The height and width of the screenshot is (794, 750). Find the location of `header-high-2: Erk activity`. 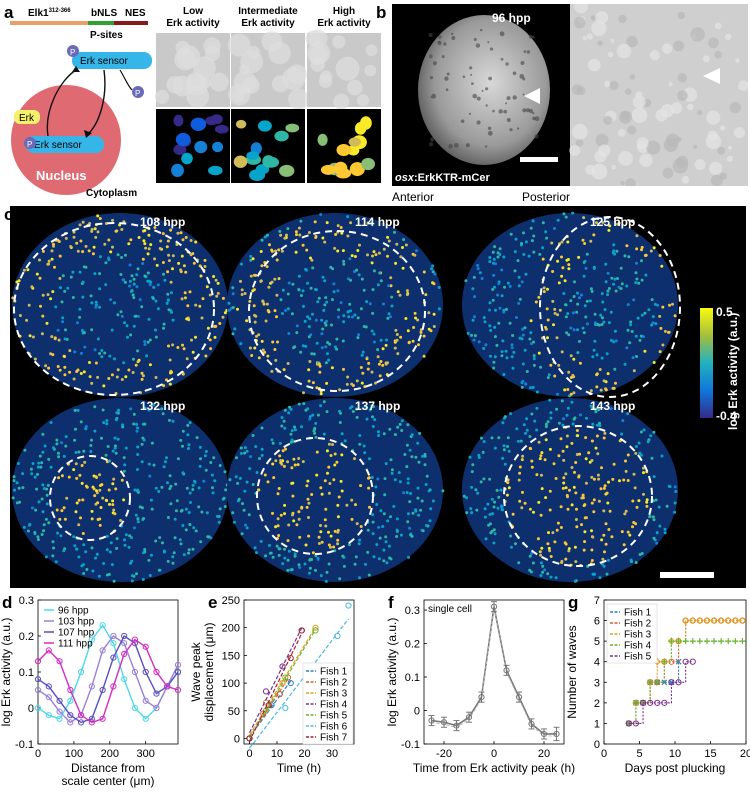

header-high-2: Erk activity is located at coordinates (344, 23).